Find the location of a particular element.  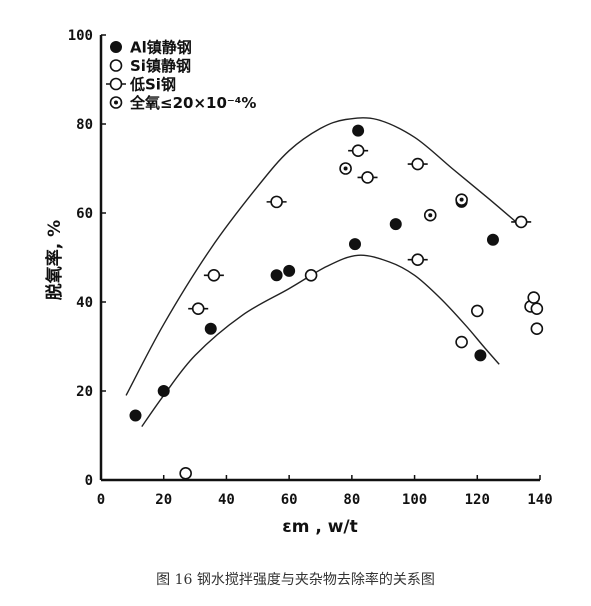

legend-label: 低Si钢 is located at coordinates (152, 85).